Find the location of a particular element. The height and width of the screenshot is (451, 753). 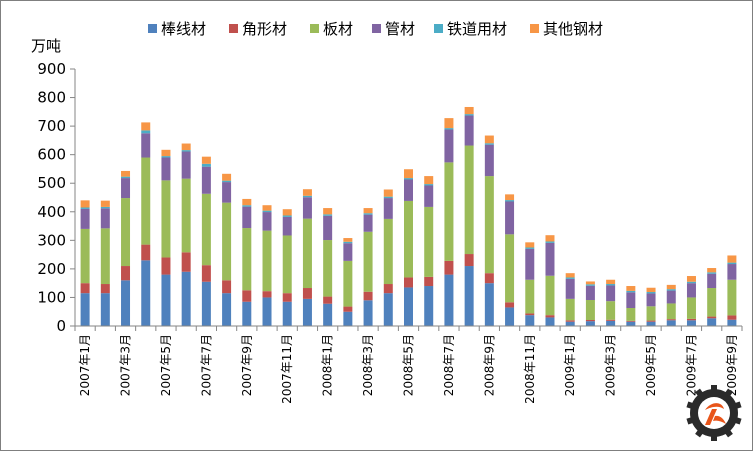

x-tick-label: 2008年9月 is located at coordinates (489, 365).